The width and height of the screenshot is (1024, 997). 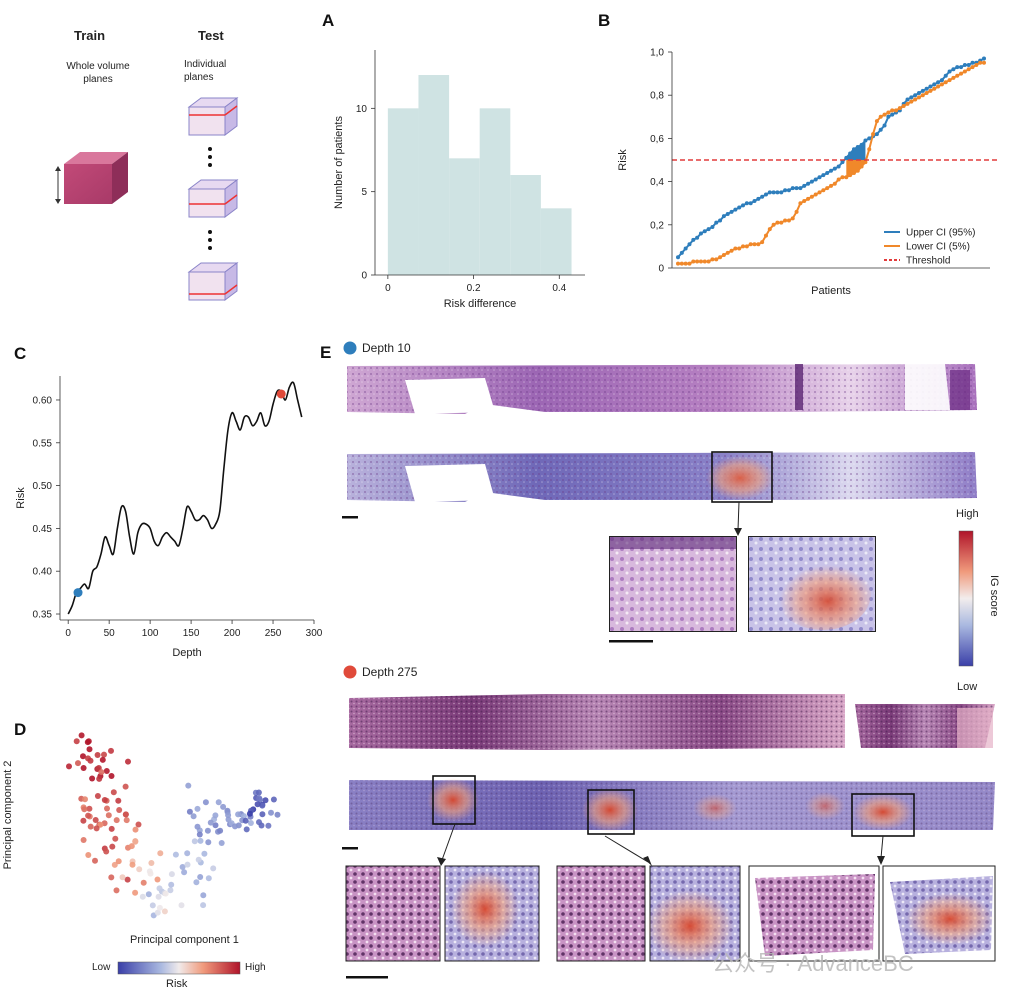 What do you see at coordinates (326, 352) in the screenshot?
I see `panel-label-e: E` at bounding box center [326, 352].